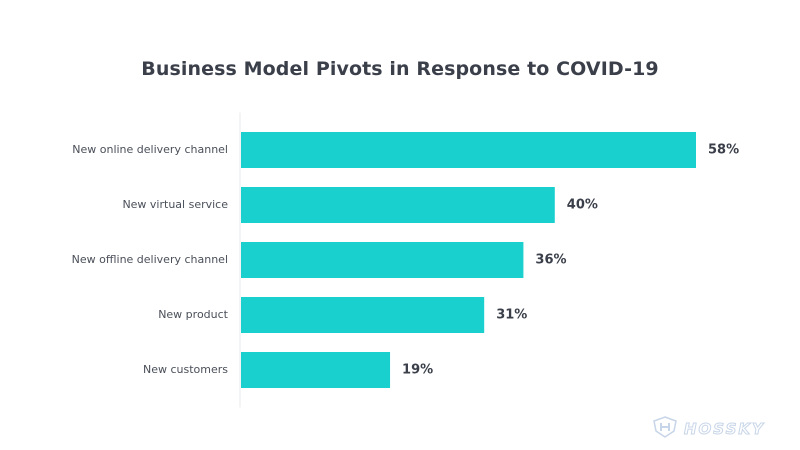  What do you see at coordinates (582, 205) in the screenshot?
I see `data-label: 40%` at bounding box center [582, 205].